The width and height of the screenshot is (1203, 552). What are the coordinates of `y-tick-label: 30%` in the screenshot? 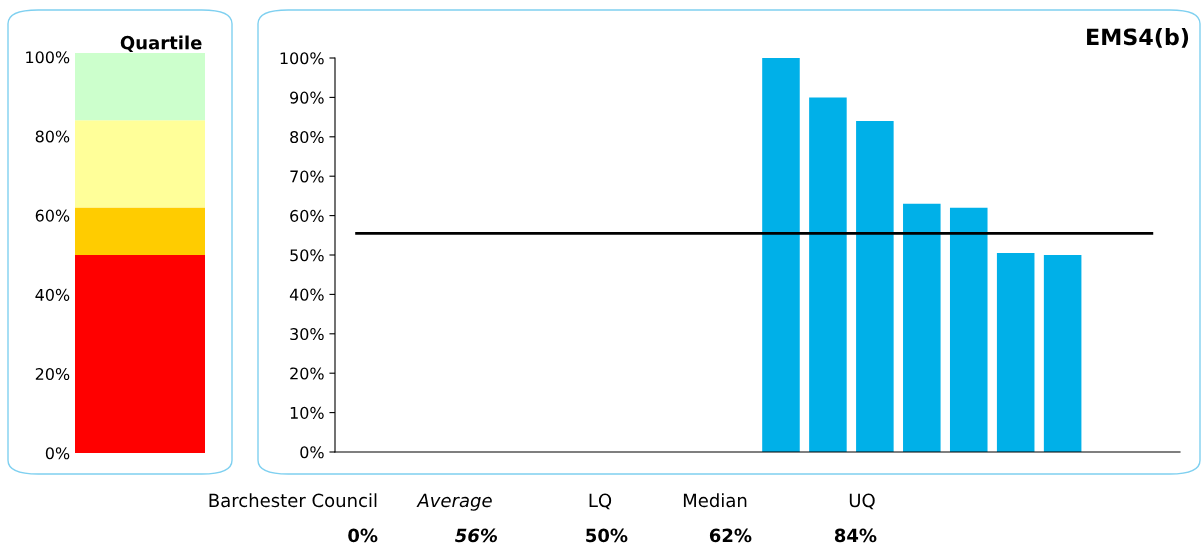 It's located at (307, 334).